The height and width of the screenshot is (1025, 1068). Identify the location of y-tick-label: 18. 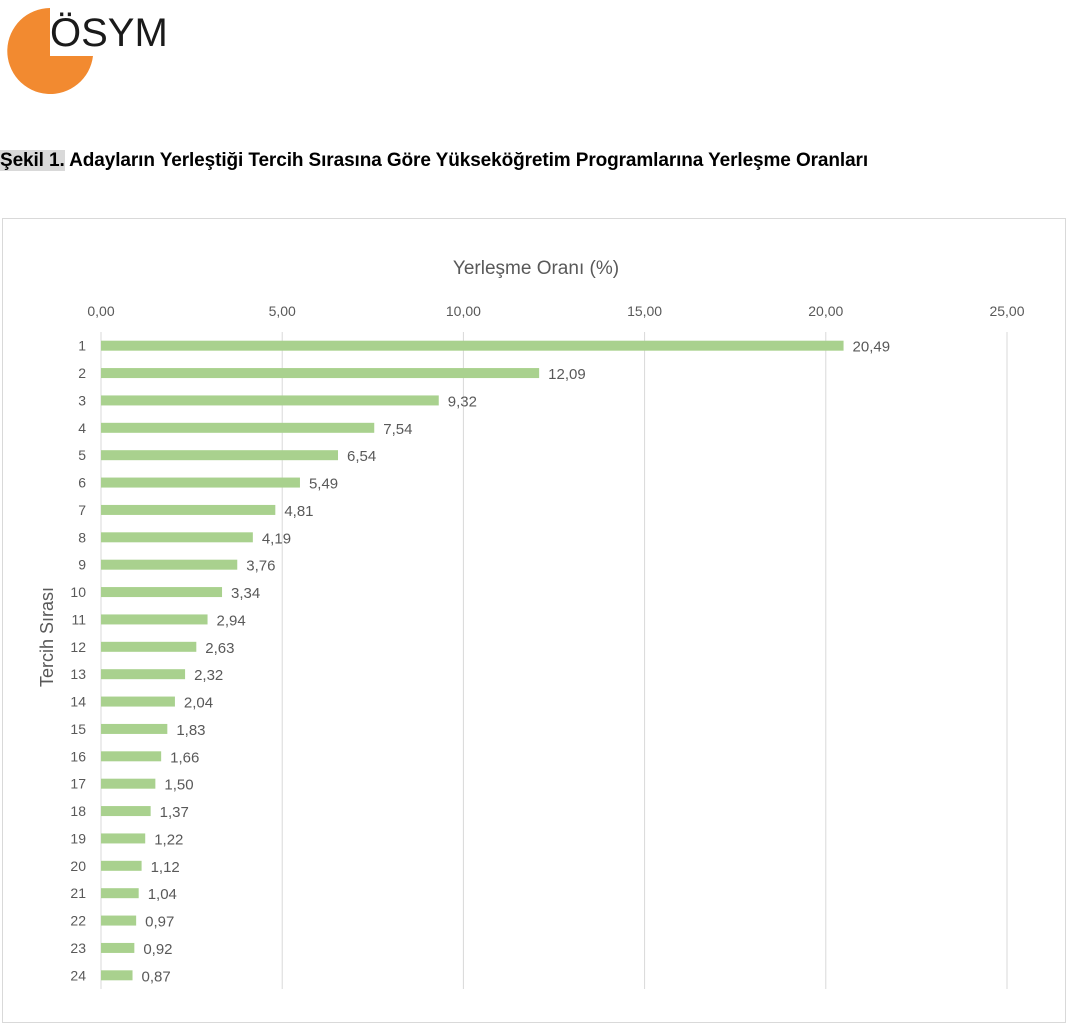
(78, 811).